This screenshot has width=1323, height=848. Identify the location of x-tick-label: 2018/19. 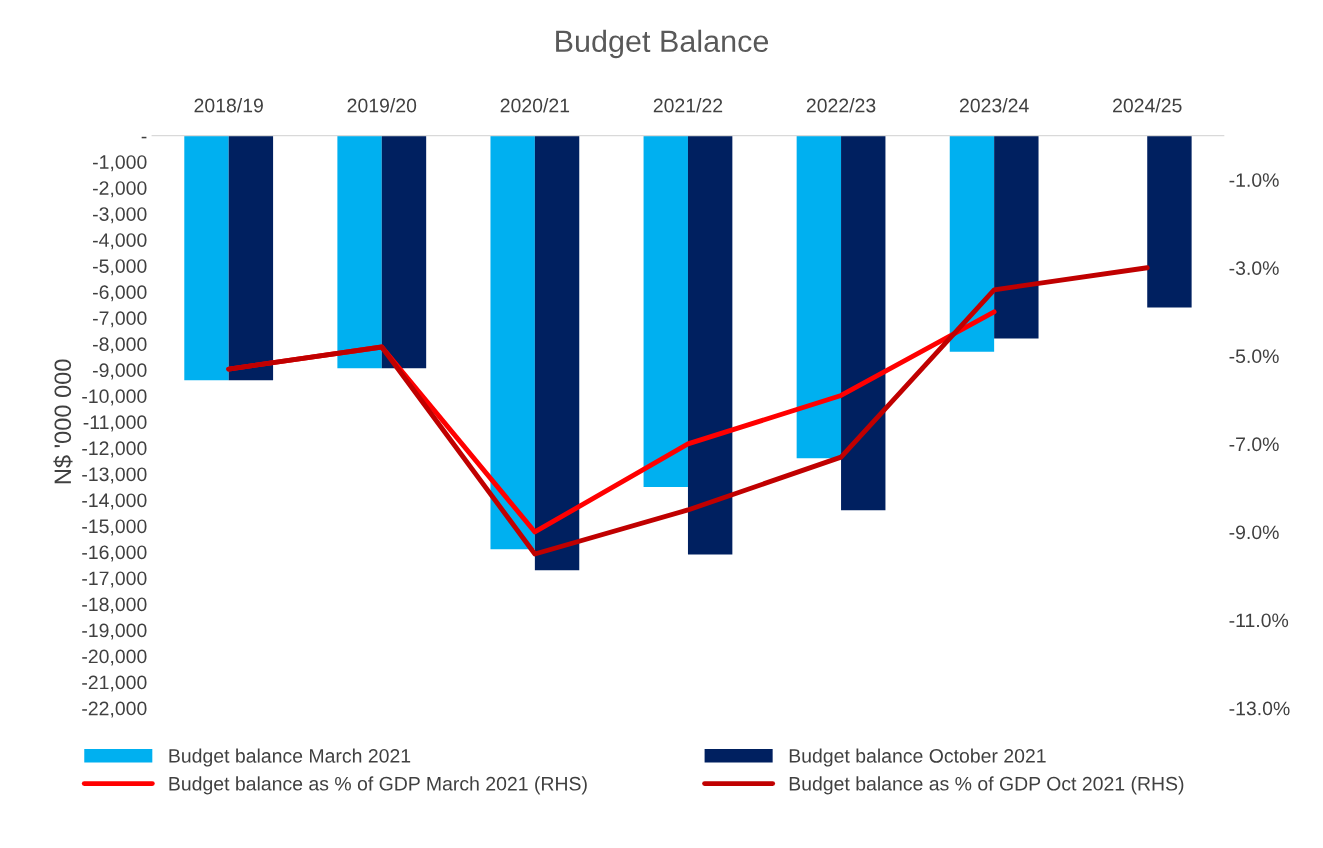
(228, 105).